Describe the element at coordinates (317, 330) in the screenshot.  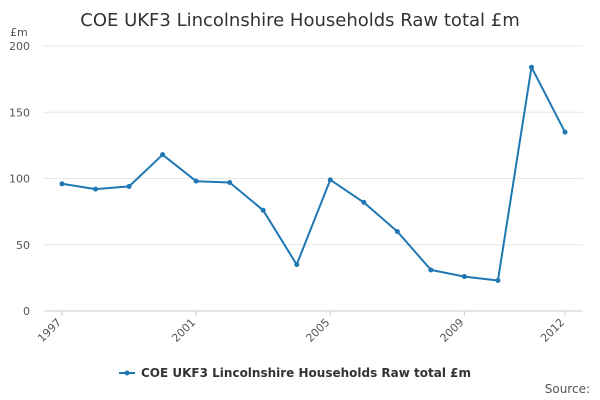
I see `x-tick-label: 2005` at that location.